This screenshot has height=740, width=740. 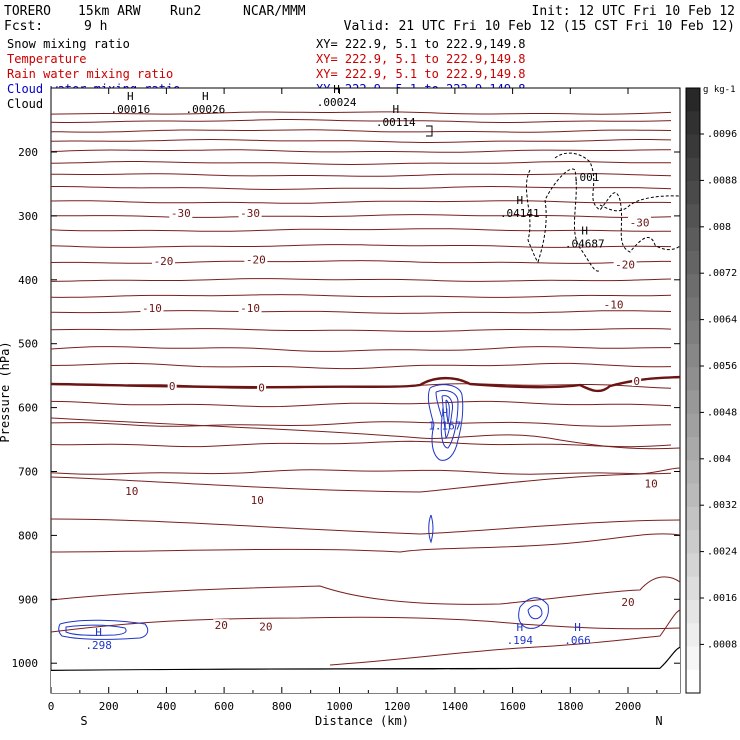 I want to click on south-label: S, so click(x=83, y=721).